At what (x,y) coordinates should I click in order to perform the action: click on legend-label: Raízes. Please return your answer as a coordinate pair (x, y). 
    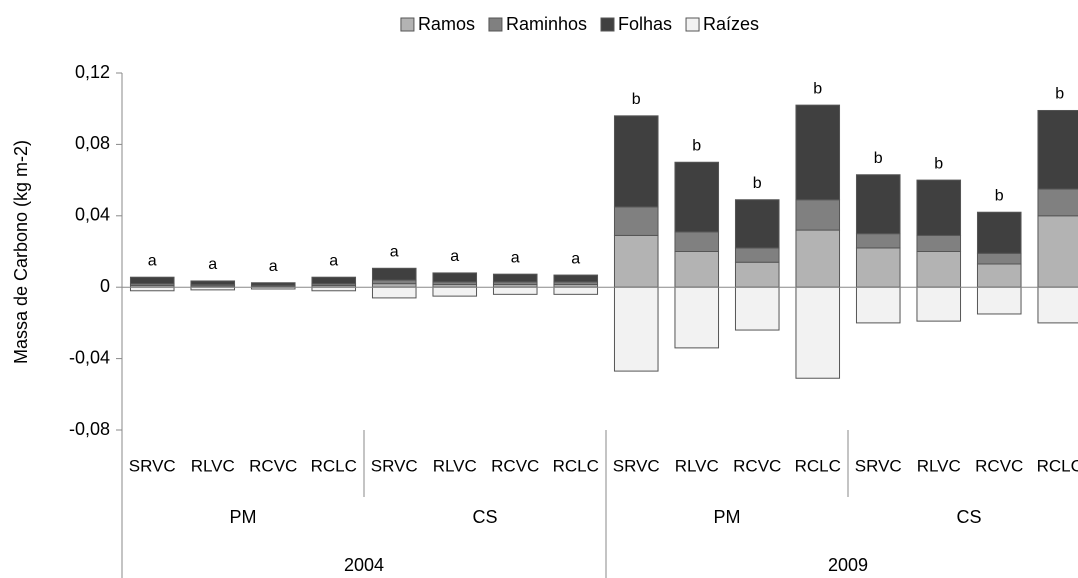
    Looking at the image, I should click on (731, 24).